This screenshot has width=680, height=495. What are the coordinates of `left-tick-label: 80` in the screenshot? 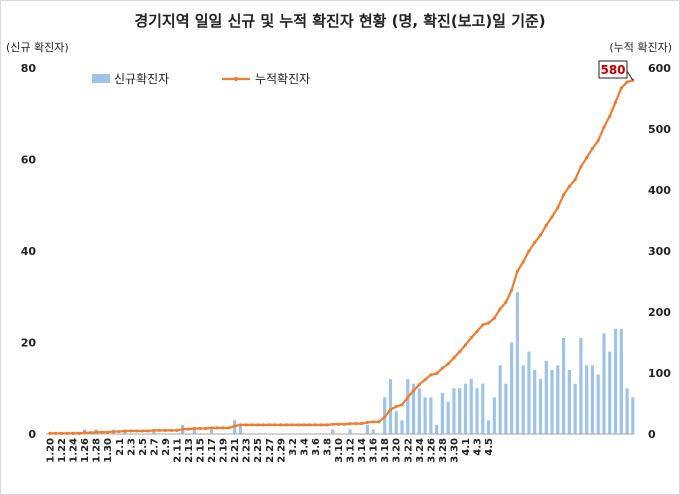 It's located at (29, 68).